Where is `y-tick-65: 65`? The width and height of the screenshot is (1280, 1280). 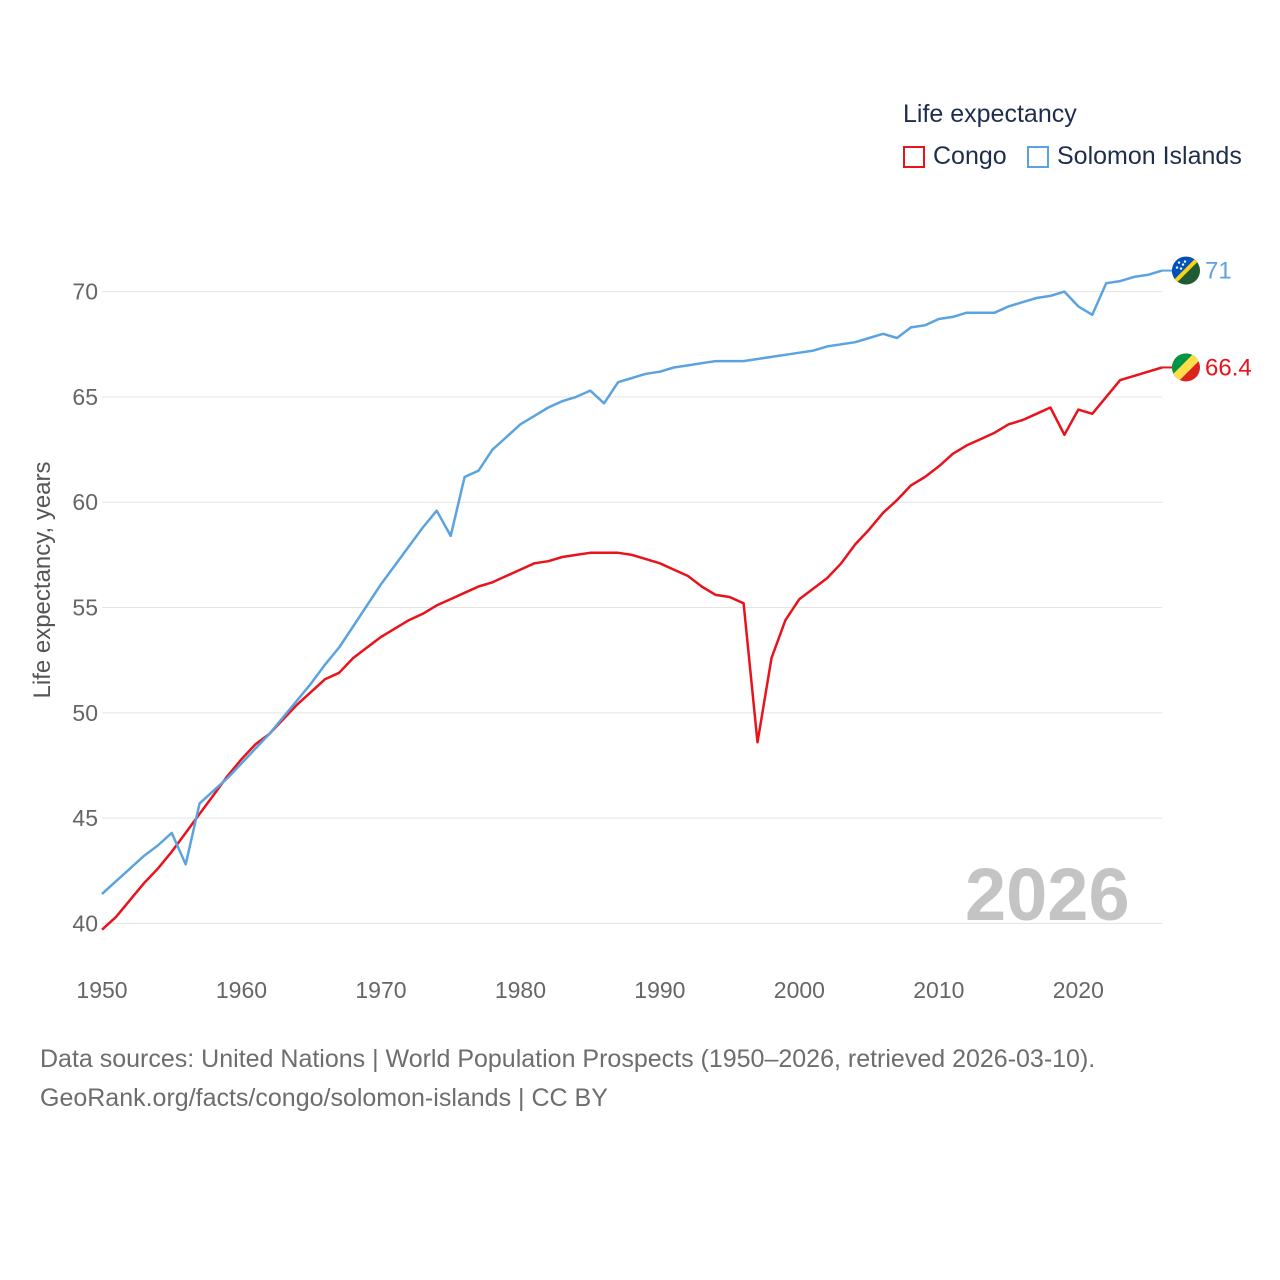
y-tick-65: 65 is located at coordinates (85, 397).